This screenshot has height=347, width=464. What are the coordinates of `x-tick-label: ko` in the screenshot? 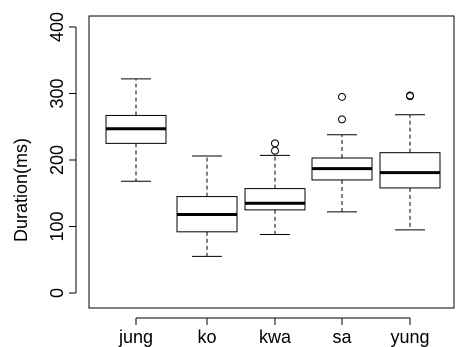 It's located at (206, 337).